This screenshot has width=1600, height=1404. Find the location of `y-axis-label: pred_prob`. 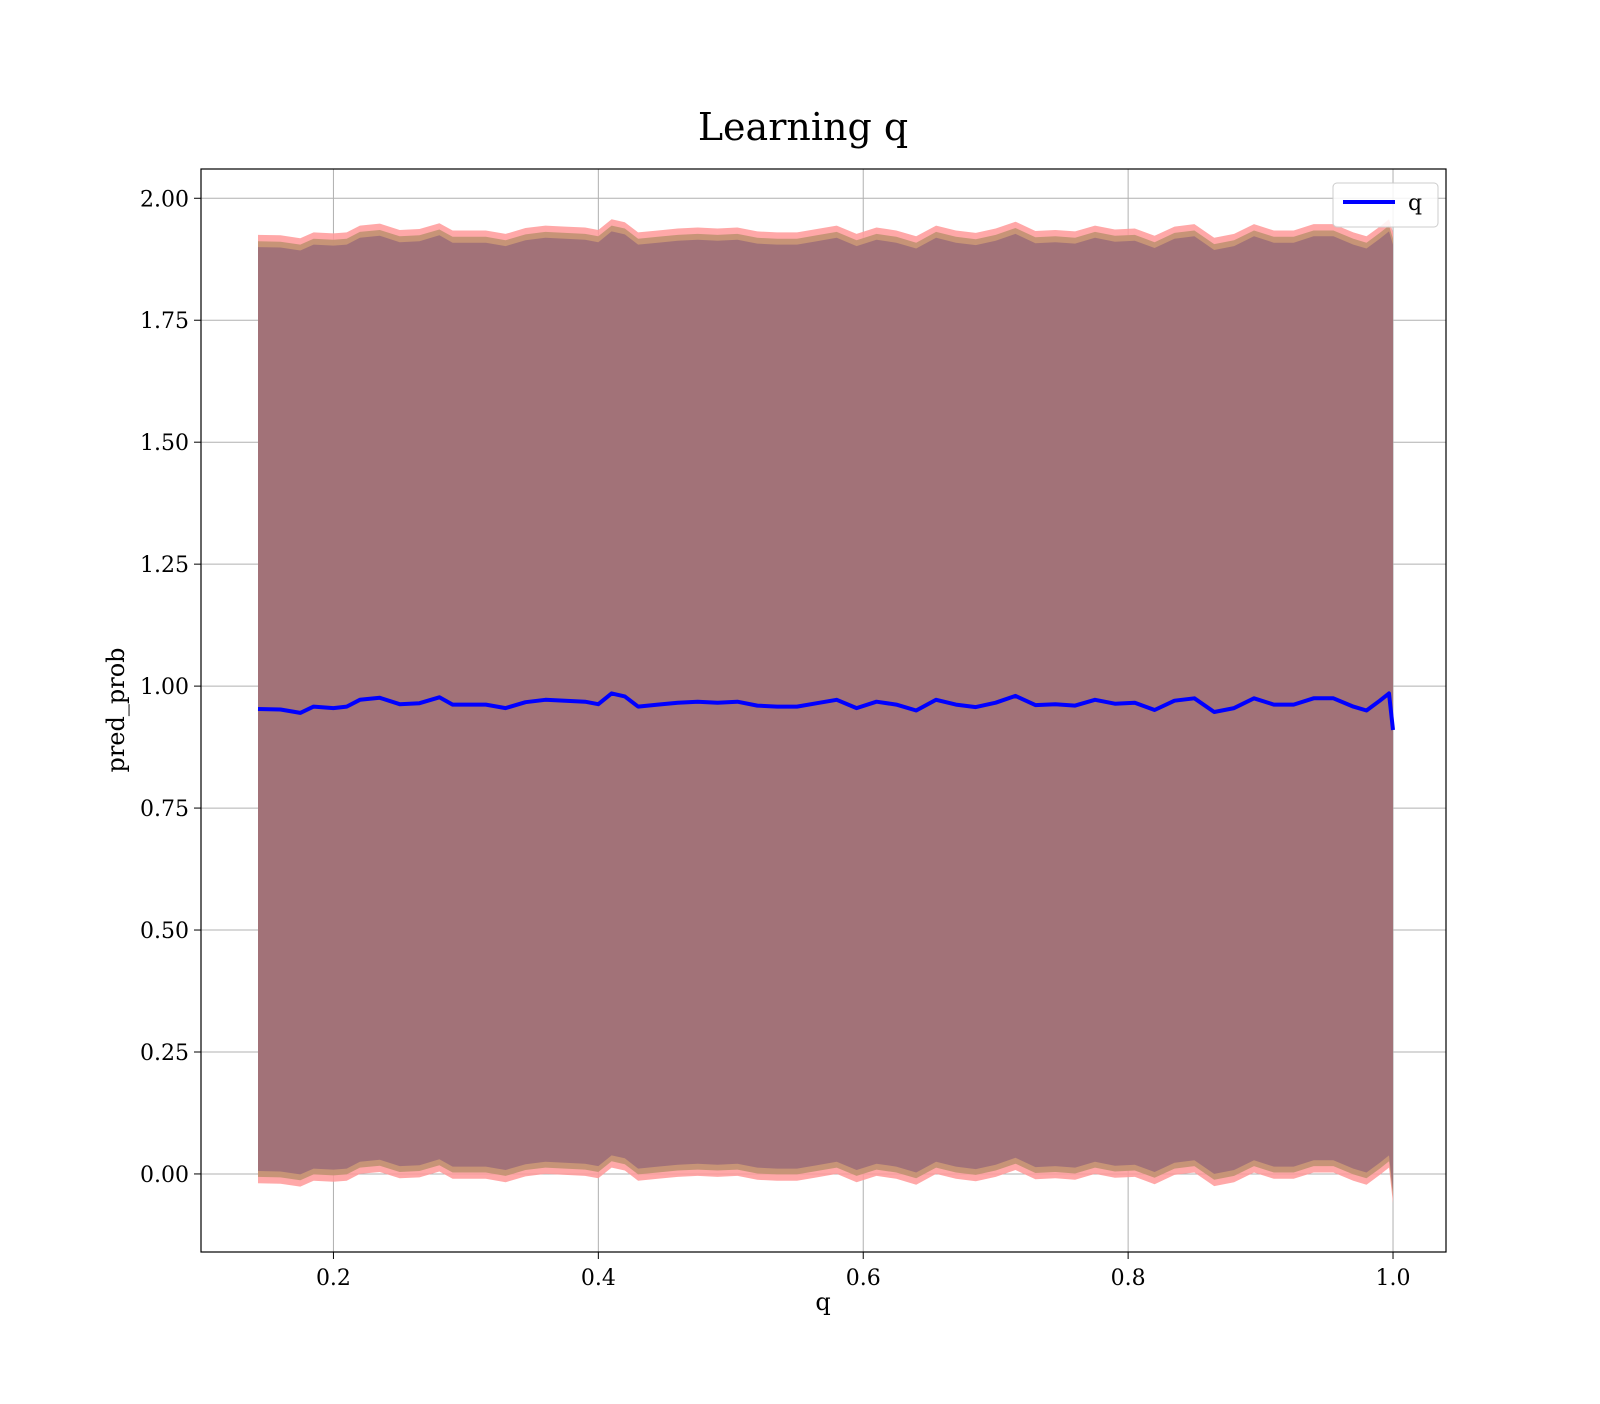

y-axis-label: pred_prob is located at coordinates (116, 709).